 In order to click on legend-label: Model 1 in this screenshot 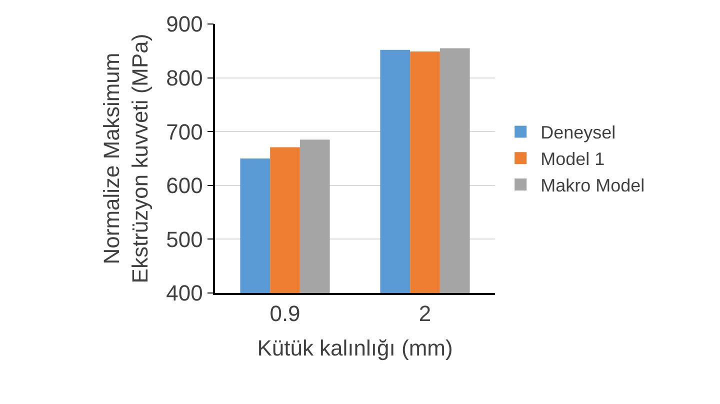, I will do `click(572, 159)`.